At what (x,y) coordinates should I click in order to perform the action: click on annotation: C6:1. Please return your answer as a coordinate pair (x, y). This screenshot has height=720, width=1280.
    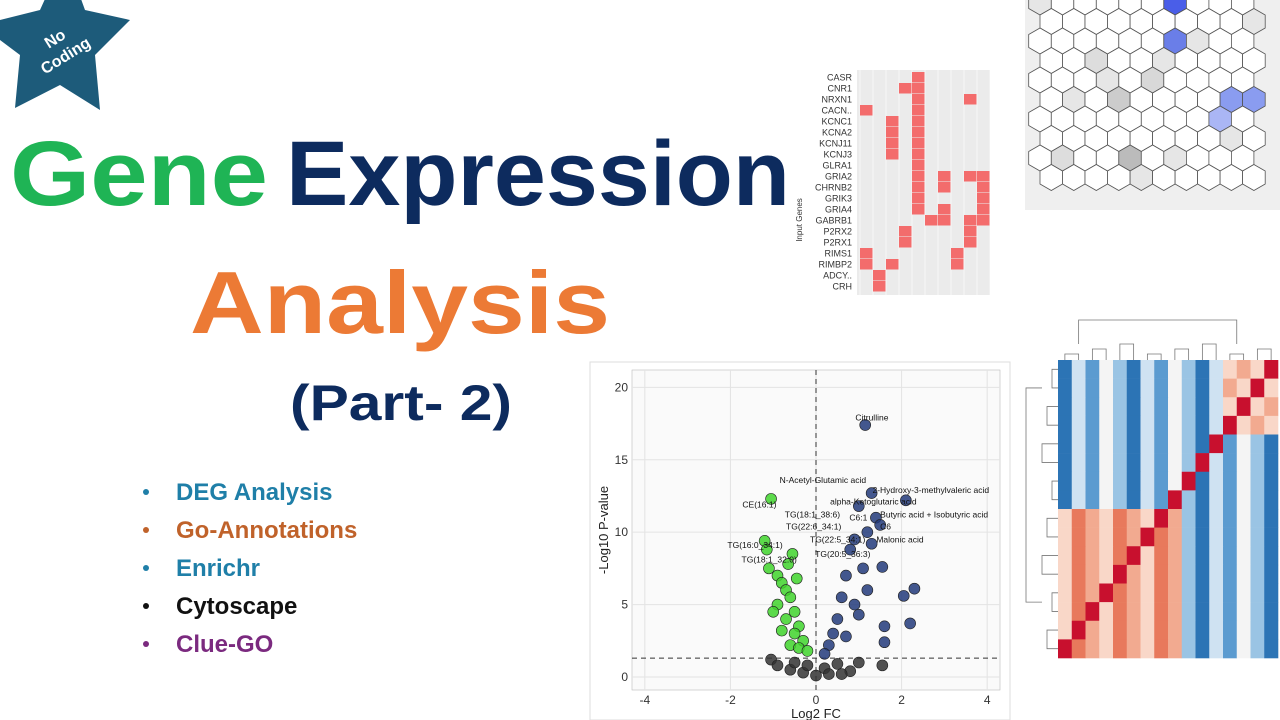
    Looking at the image, I should click on (858, 518).